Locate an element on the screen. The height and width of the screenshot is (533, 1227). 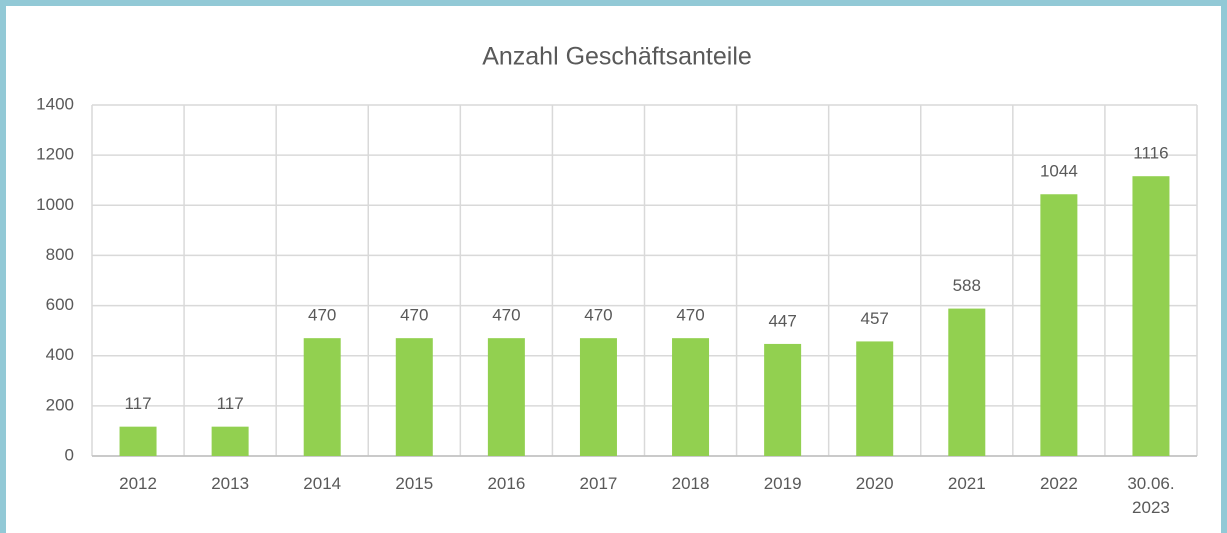
y-tick-label: 800 is located at coordinates (60, 254).